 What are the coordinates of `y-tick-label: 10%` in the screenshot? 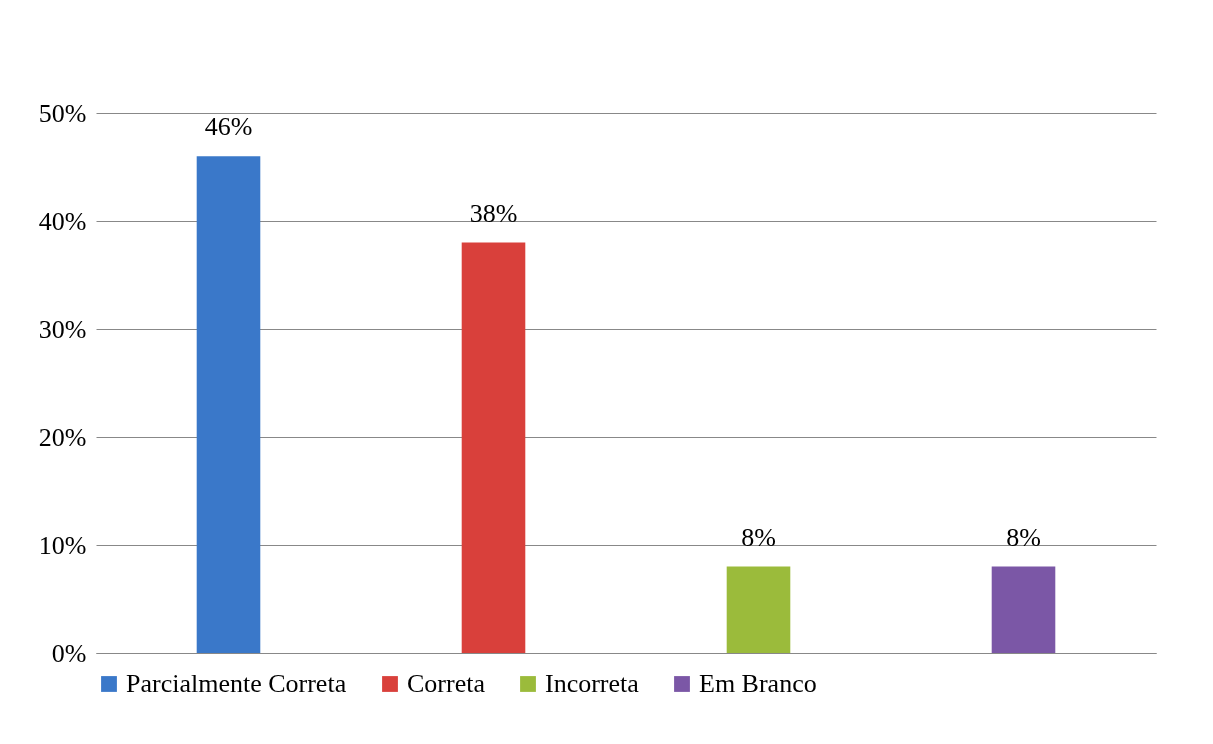 It's located at (62, 545).